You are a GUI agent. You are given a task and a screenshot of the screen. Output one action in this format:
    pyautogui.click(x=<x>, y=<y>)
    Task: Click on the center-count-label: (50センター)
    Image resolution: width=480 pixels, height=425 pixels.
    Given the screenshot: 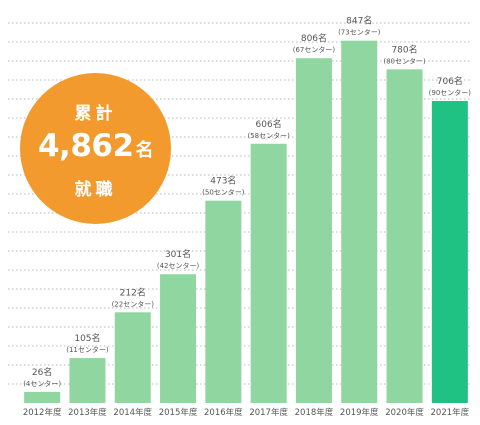 What is the action you would take?
    pyautogui.click(x=223, y=192)
    